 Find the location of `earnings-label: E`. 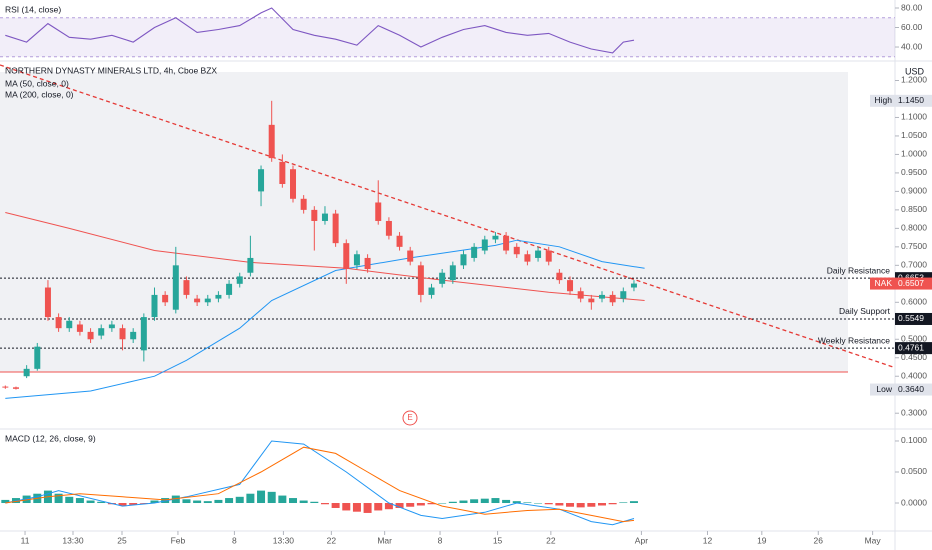

earnings-label: E is located at coordinates (409, 417).